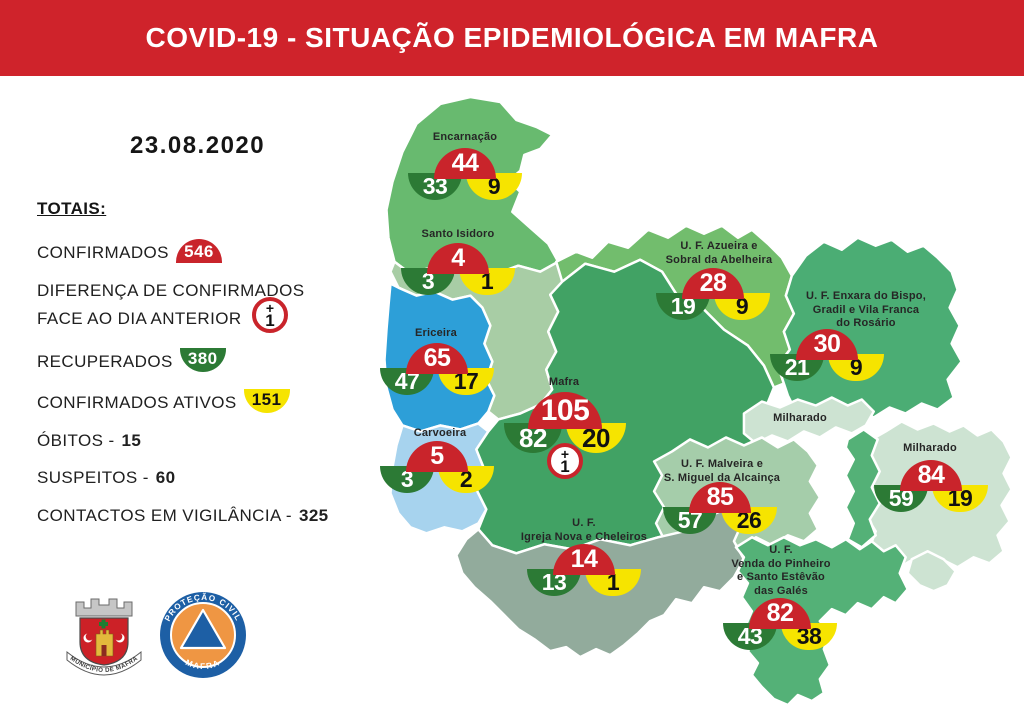 This screenshot has height=724, width=1024. Describe the element at coordinates (103, 252) in the screenshot. I see `confirmados-label: CONFIRMADOS` at that location.